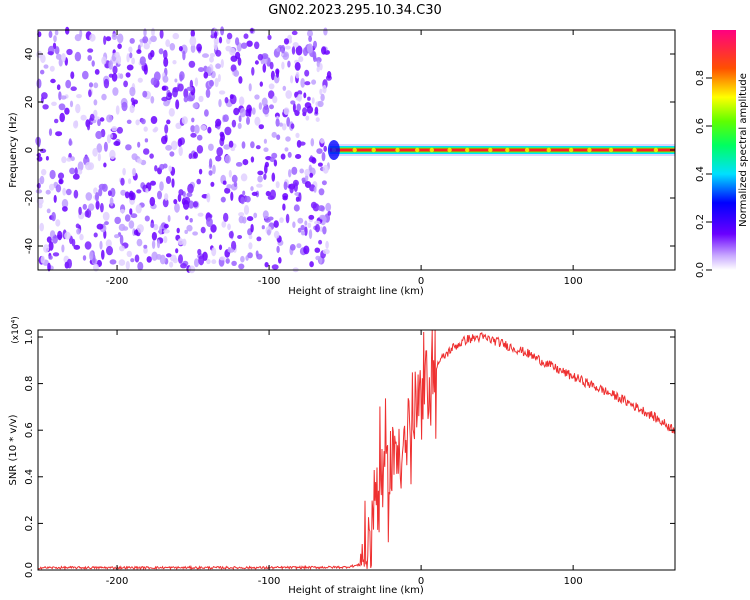 The width and height of the screenshot is (750, 600). Describe the element at coordinates (700, 174) in the screenshot. I see `colorbar-tick-label: 0.4` at that location.